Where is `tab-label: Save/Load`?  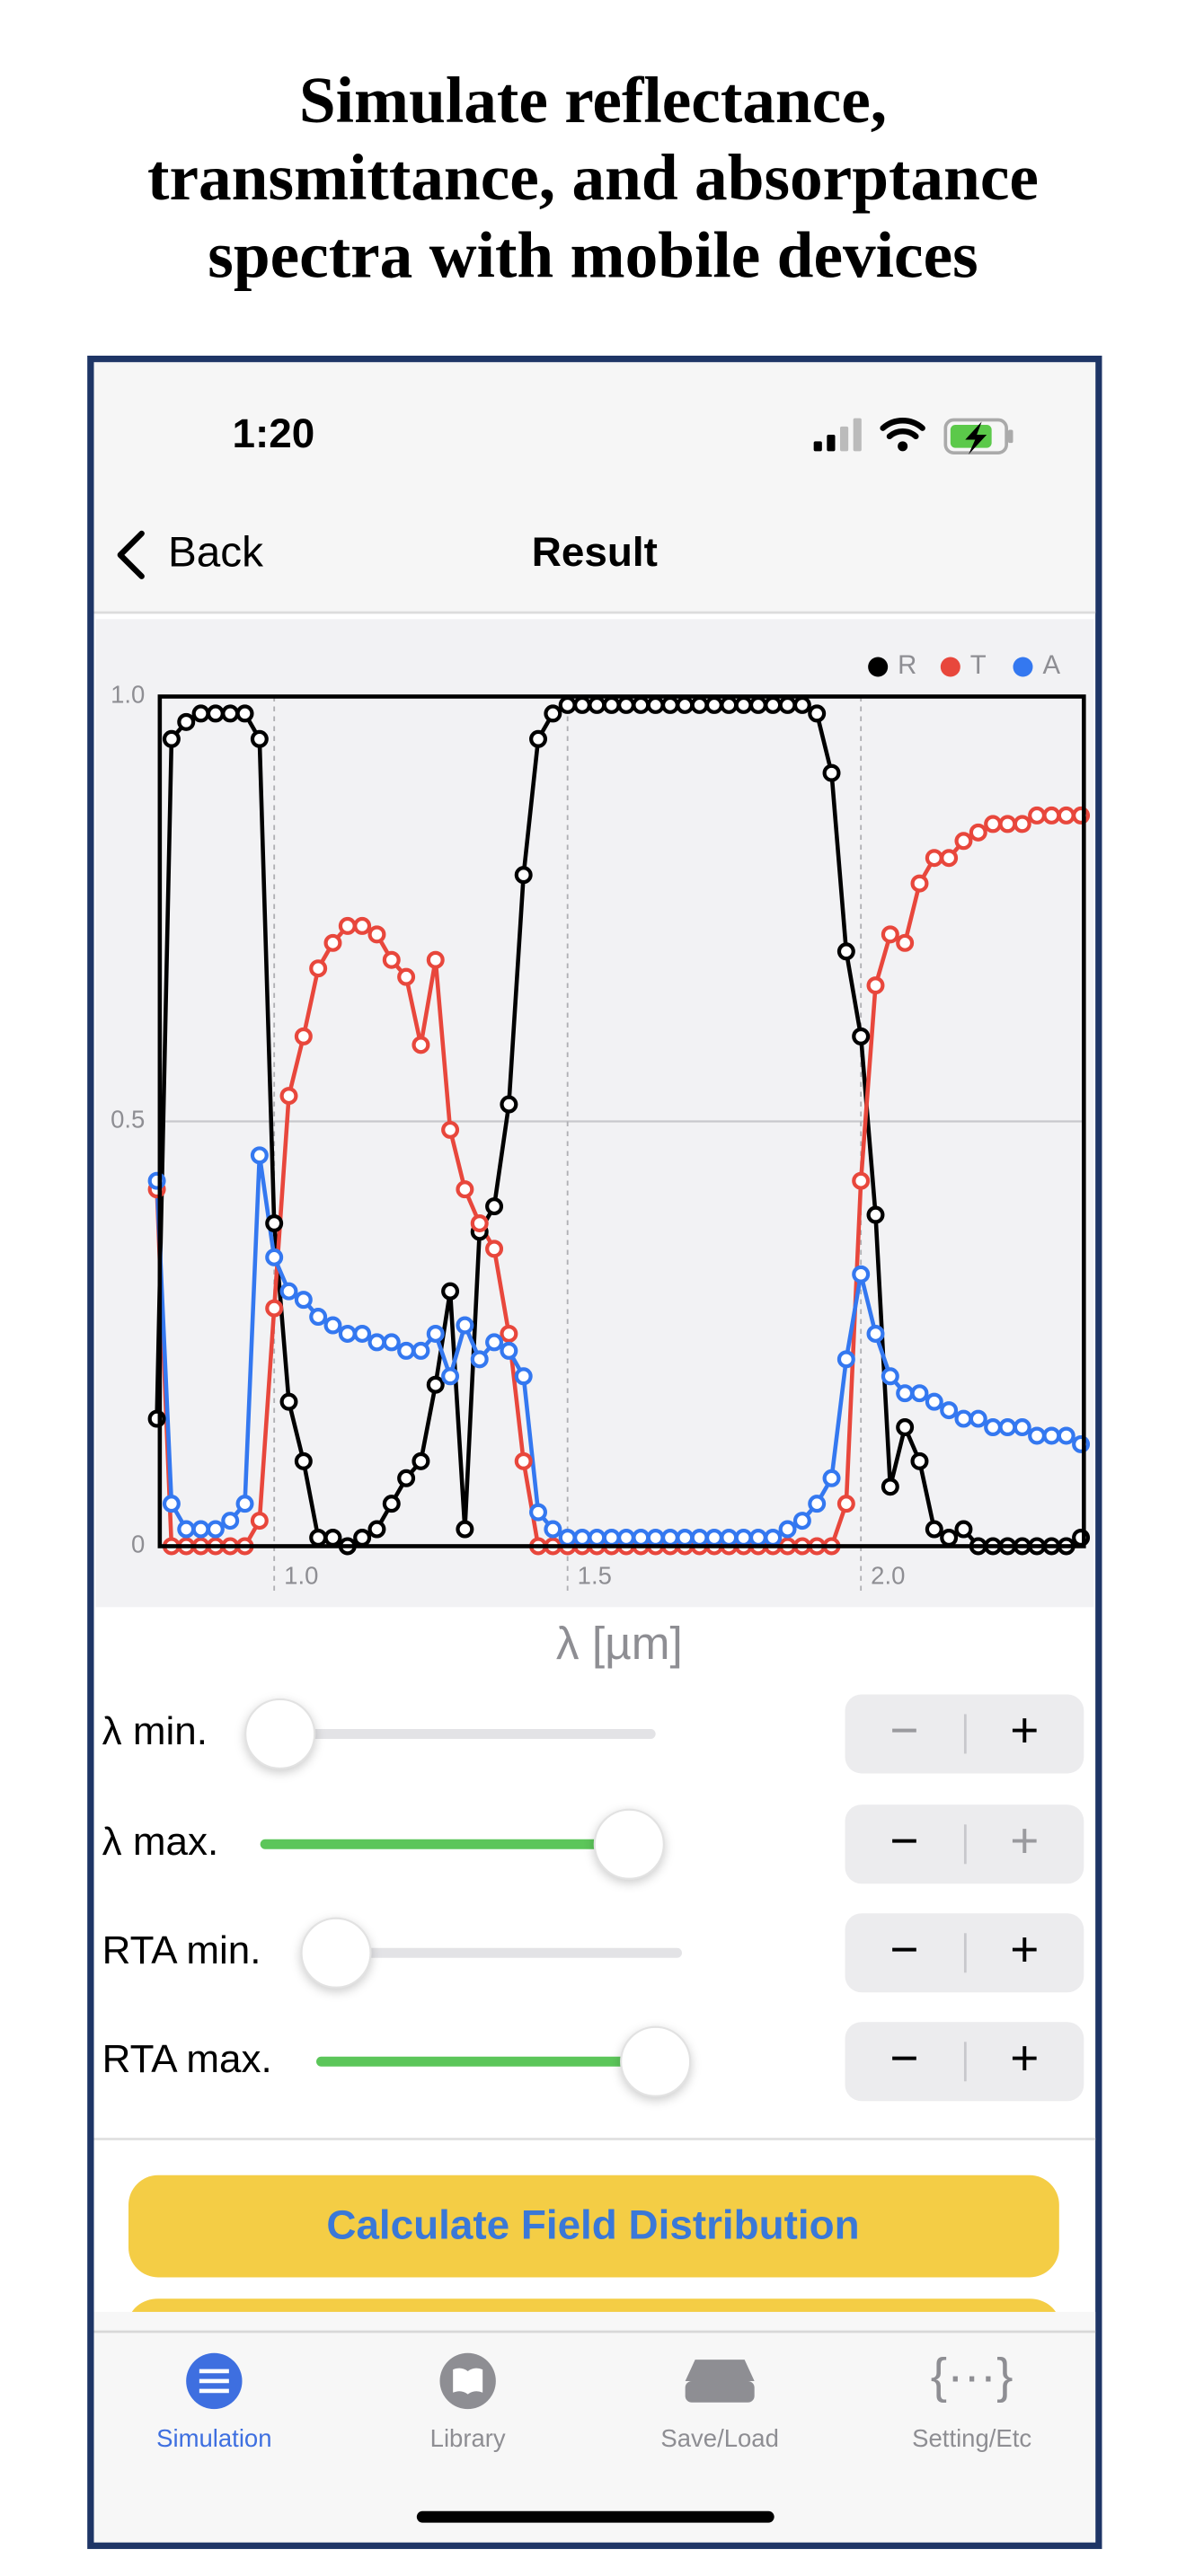 tab-label: Save/Load is located at coordinates (719, 2438).